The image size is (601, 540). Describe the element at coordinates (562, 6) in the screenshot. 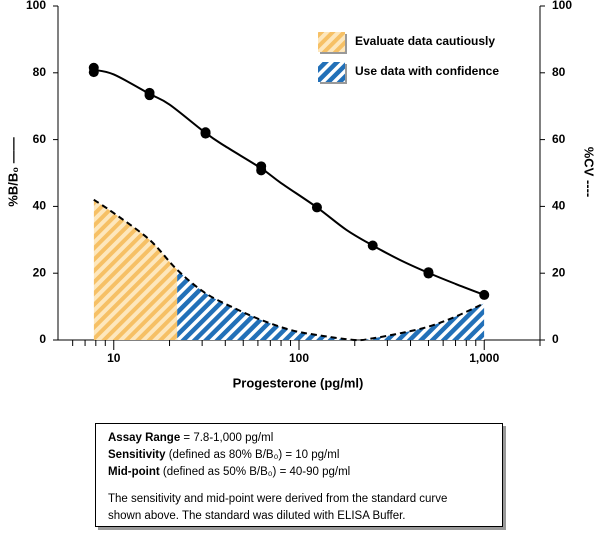

I see `y2-tick-label: 100` at that location.